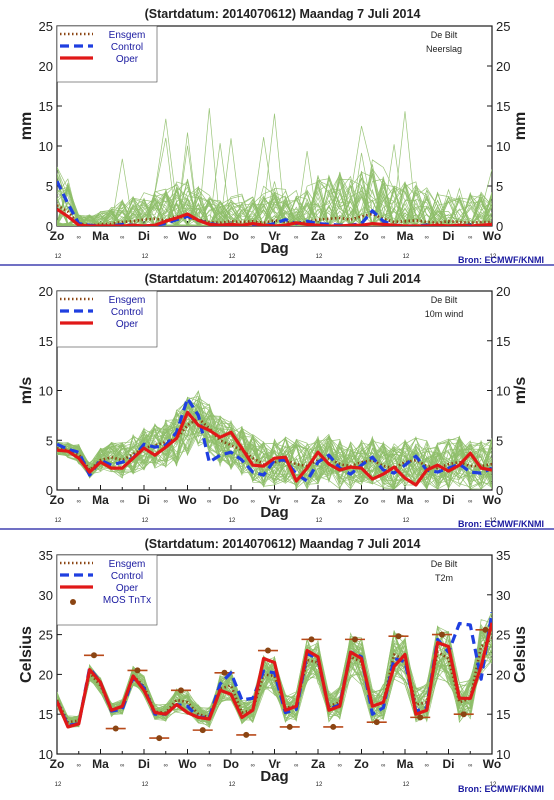 This screenshot has height=800, width=554. I want to click on legend-mos-dot, so click(73, 602).